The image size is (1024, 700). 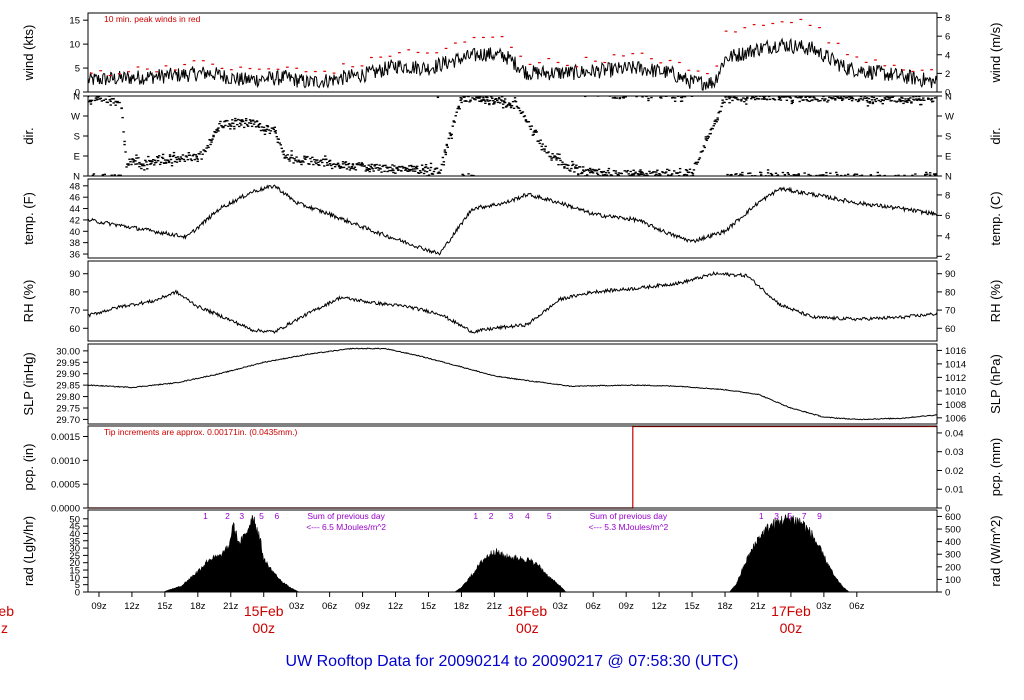 What do you see at coordinates (950, 274) in the screenshot?
I see `right-tick-label: 90` at bounding box center [950, 274].